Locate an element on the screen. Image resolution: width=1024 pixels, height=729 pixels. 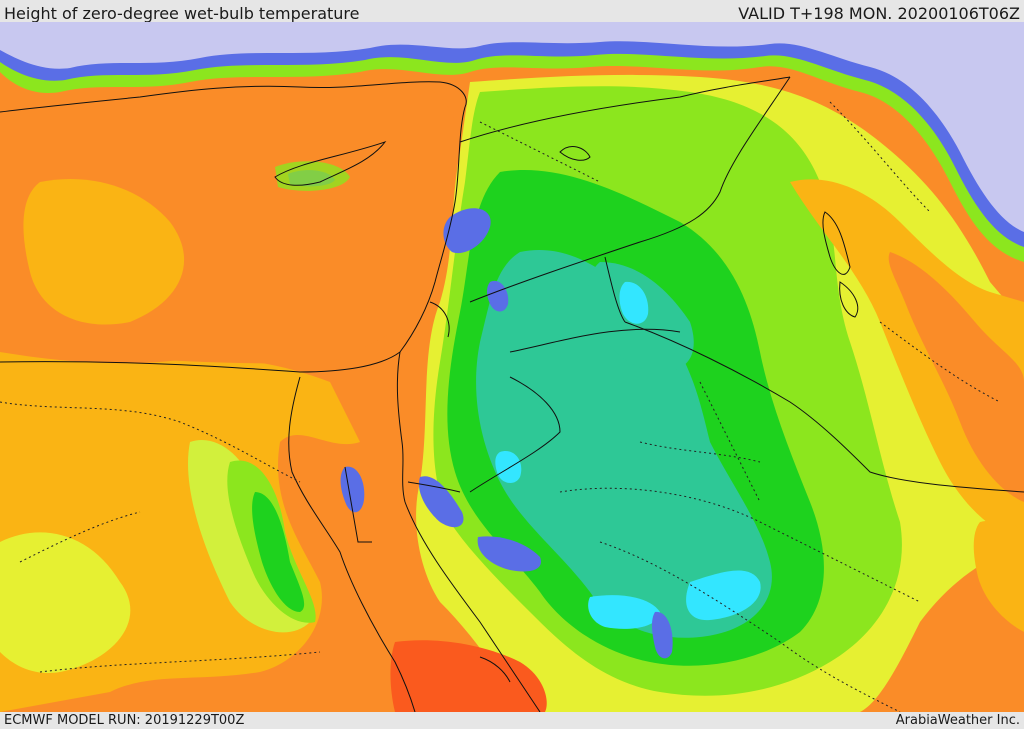
field-med-amber is located at coordinates (104, 251).